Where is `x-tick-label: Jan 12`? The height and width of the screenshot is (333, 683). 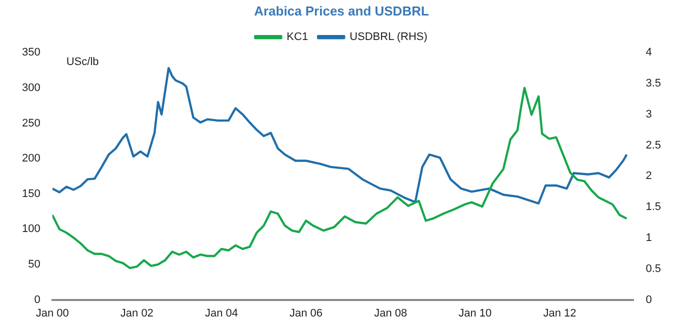
x-tick-label: Jan 12 is located at coordinates (559, 313).